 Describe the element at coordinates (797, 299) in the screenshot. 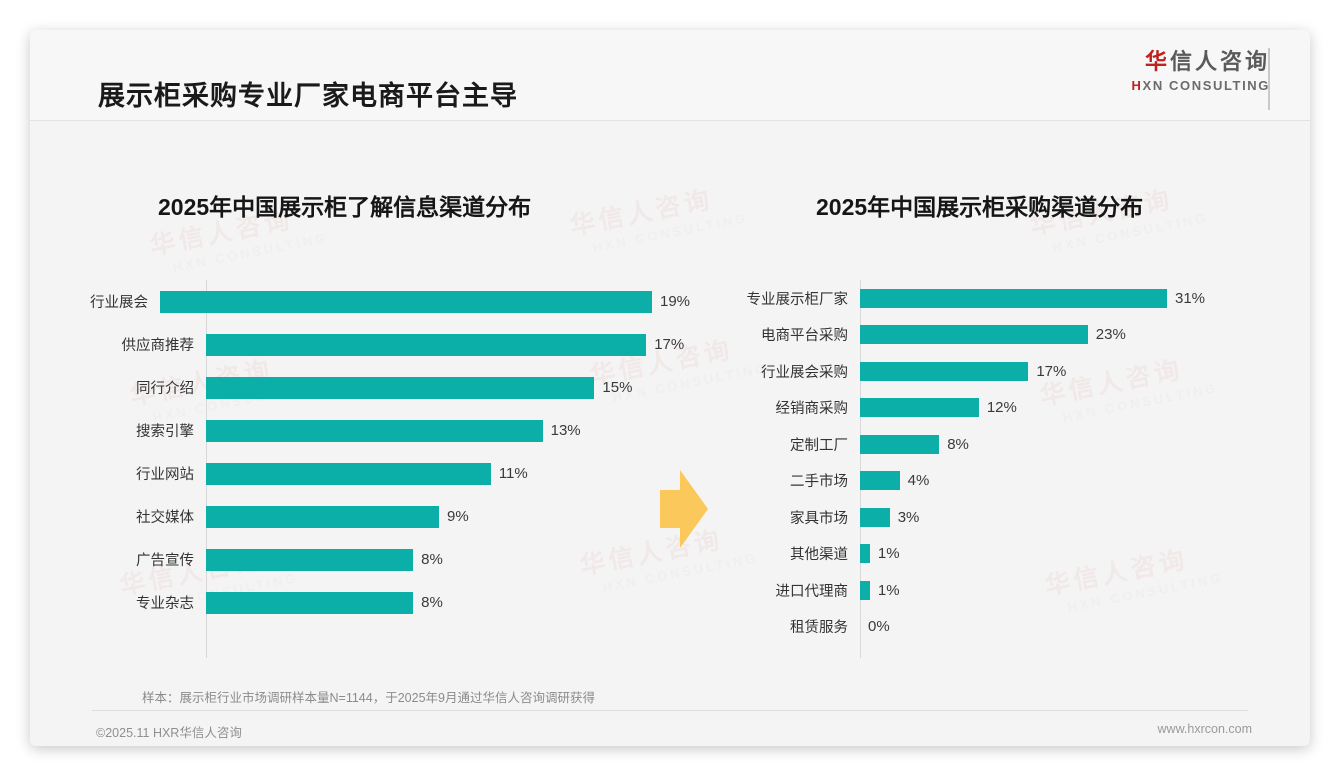

I see `bar-category-label: 专业展示柜厂家` at that location.